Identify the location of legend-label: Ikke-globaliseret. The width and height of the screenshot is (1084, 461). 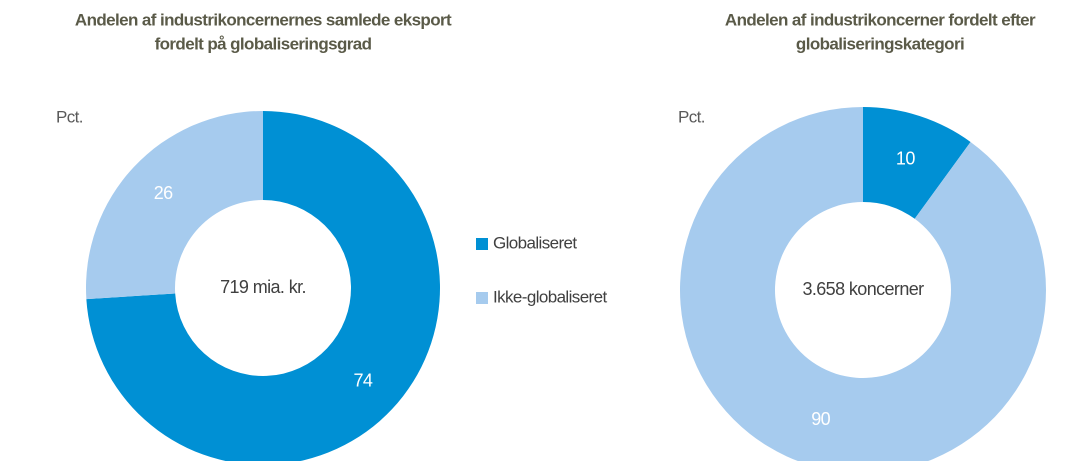
(550, 296).